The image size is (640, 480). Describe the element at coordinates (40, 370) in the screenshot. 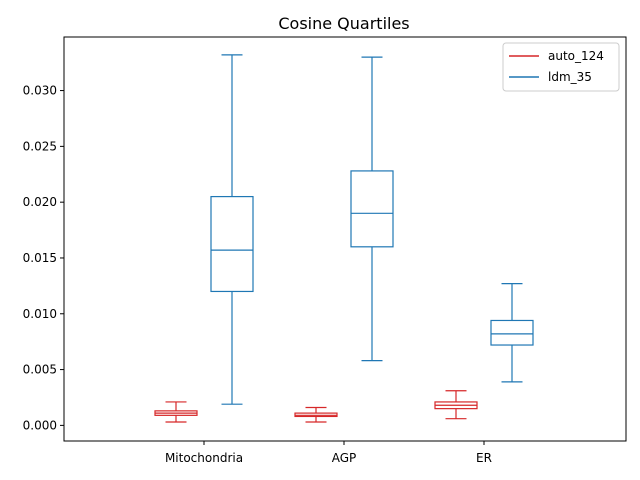

I see `y-tick-label: 0.005` at that location.